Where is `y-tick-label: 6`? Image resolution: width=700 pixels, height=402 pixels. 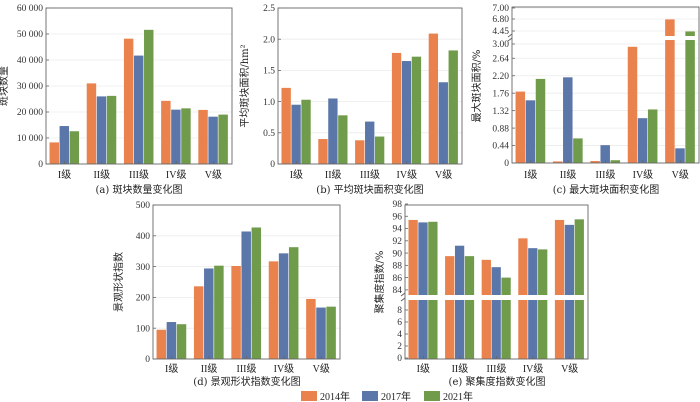 y-tick-label: 6 is located at coordinates (399, 323).